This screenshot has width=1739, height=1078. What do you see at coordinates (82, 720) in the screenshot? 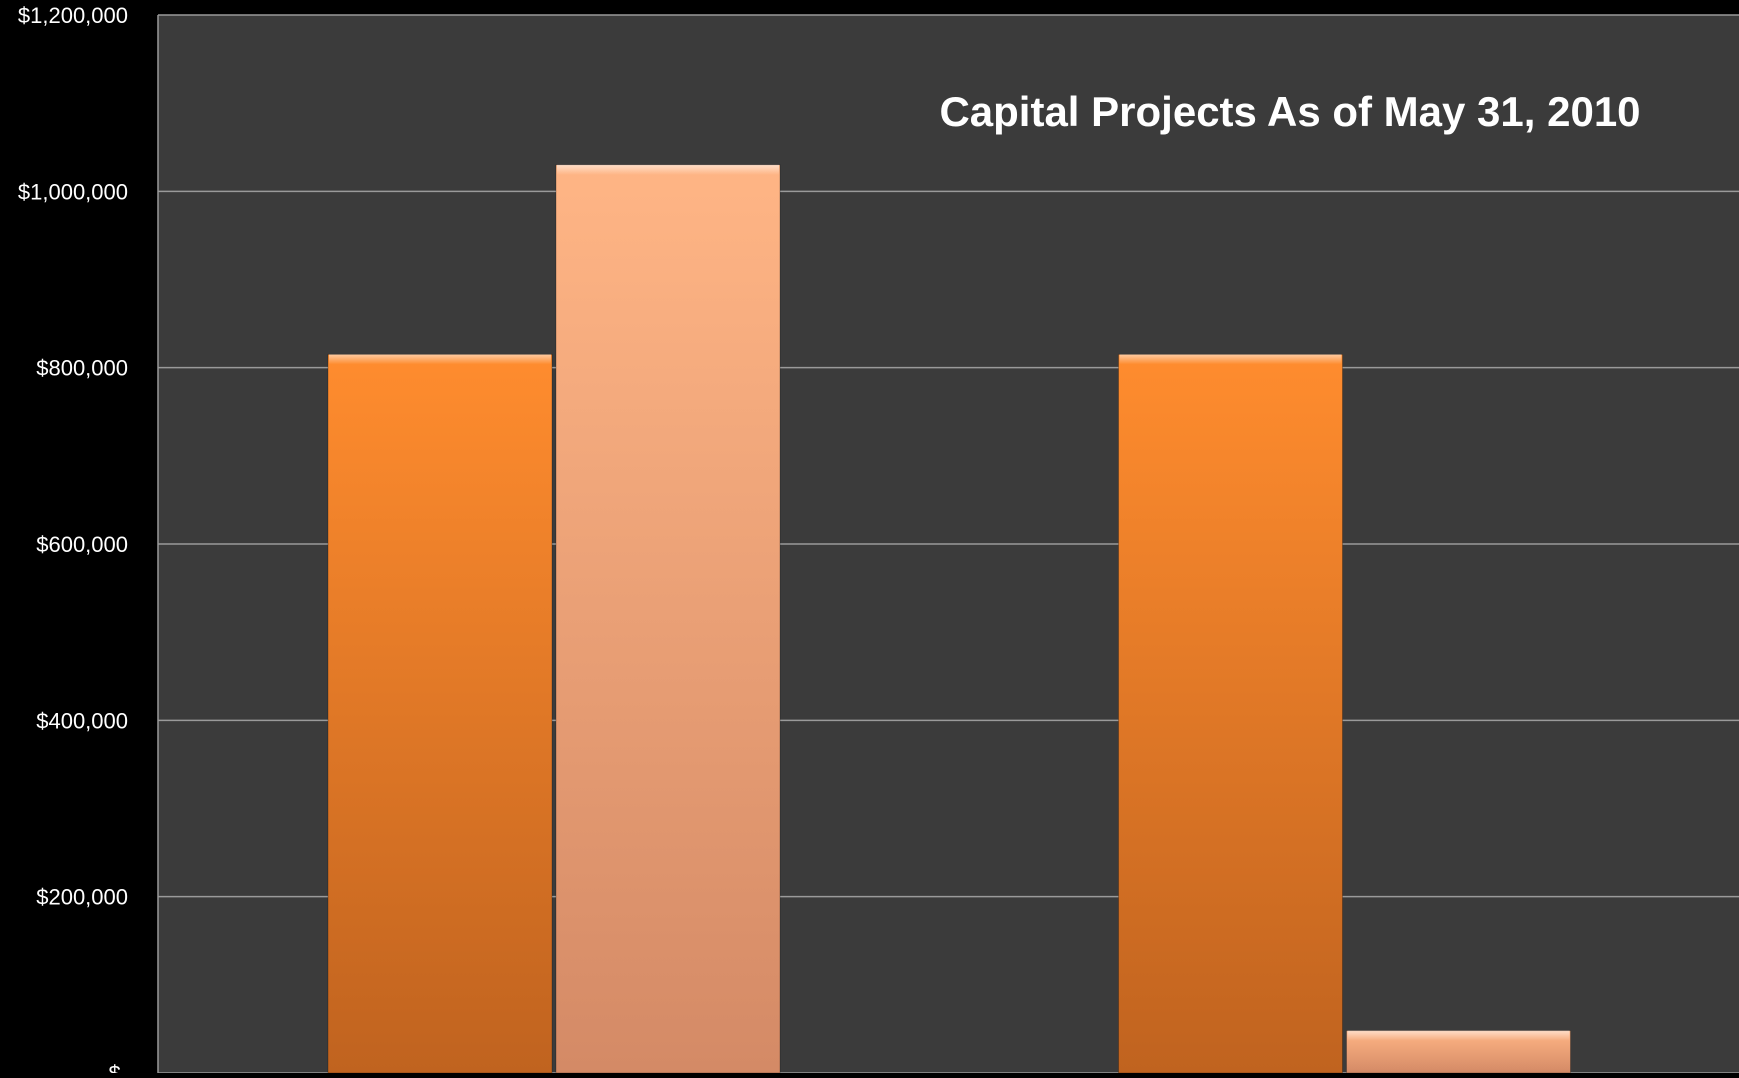
I see `y-tick-label: $400,000` at bounding box center [82, 720].